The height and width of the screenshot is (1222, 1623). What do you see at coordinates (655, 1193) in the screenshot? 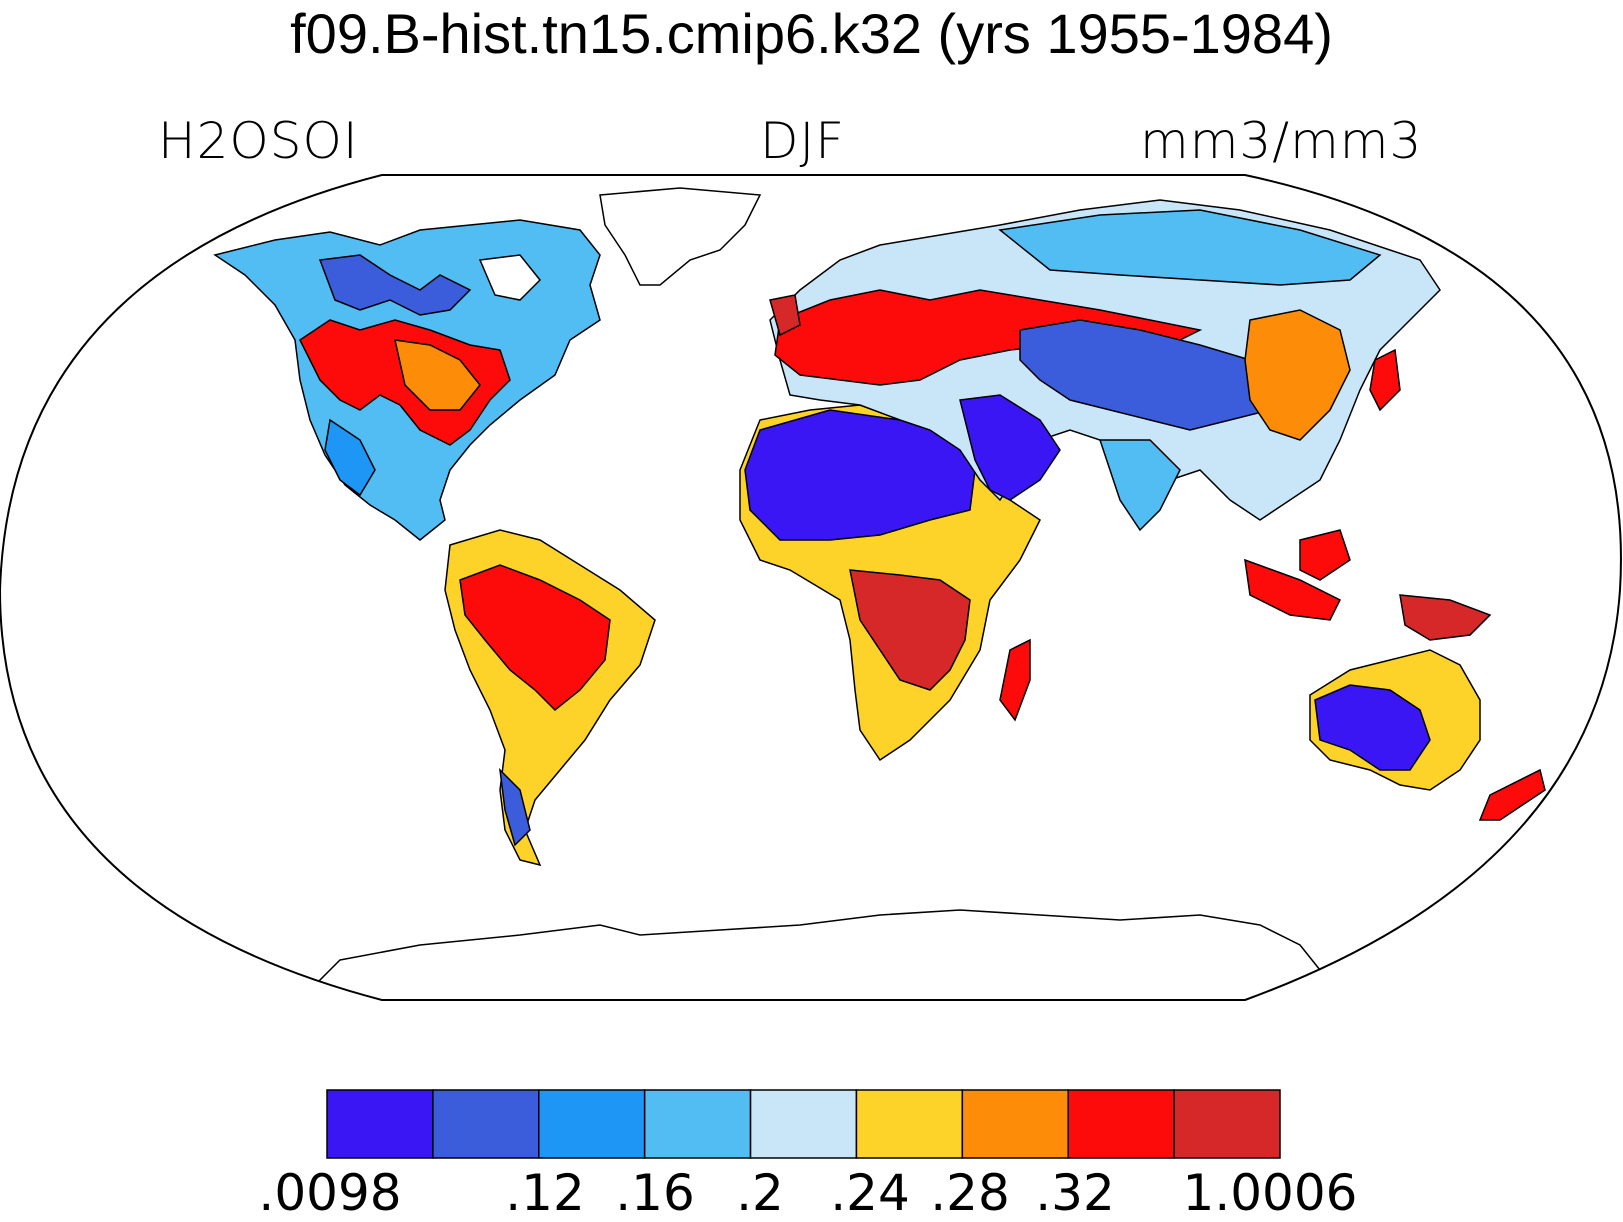
I see `colorbar-tick-label: .16` at bounding box center [655, 1193].